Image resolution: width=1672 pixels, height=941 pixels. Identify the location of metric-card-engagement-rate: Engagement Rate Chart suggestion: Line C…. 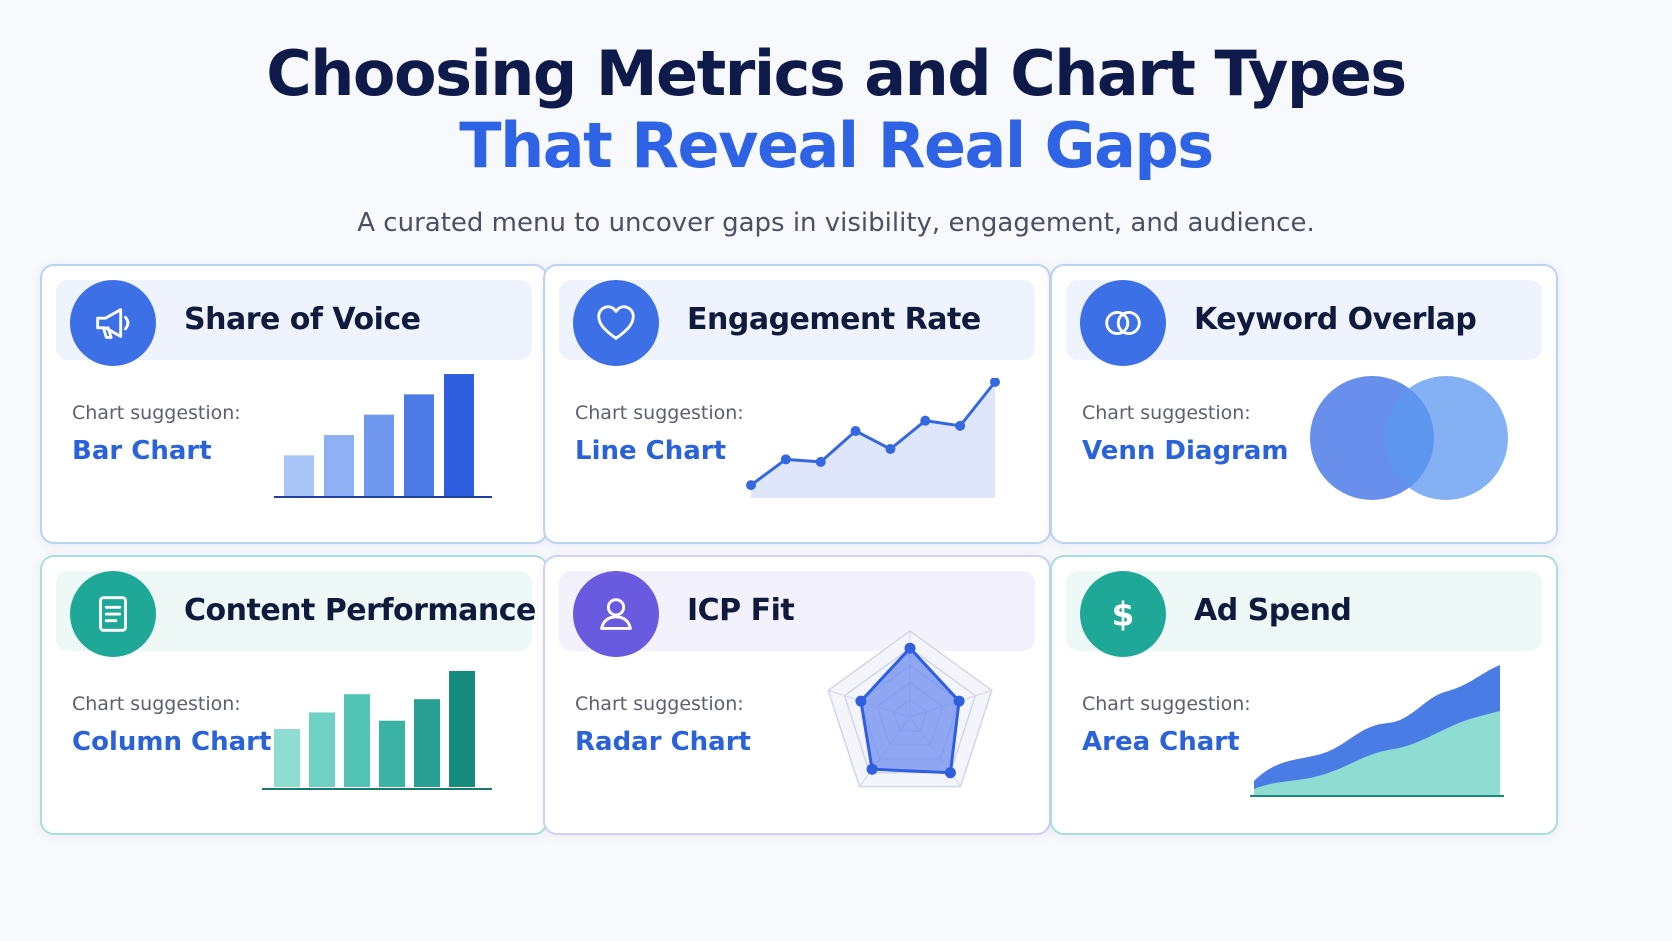
(797, 404).